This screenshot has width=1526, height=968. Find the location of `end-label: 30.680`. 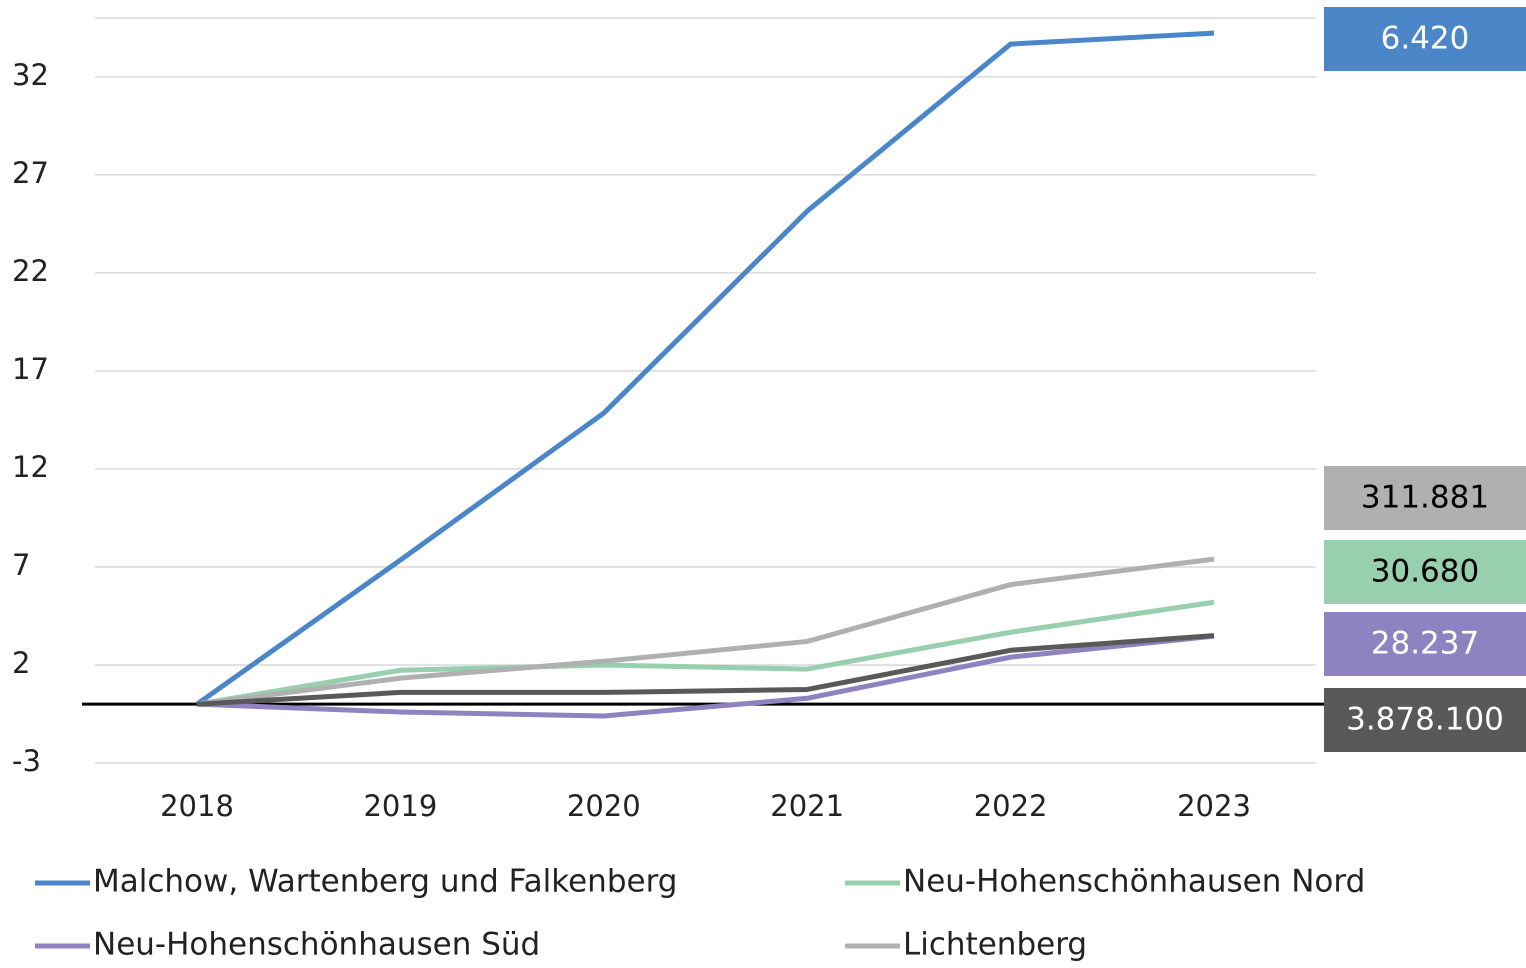

end-label: 30.680 is located at coordinates (1425, 572).